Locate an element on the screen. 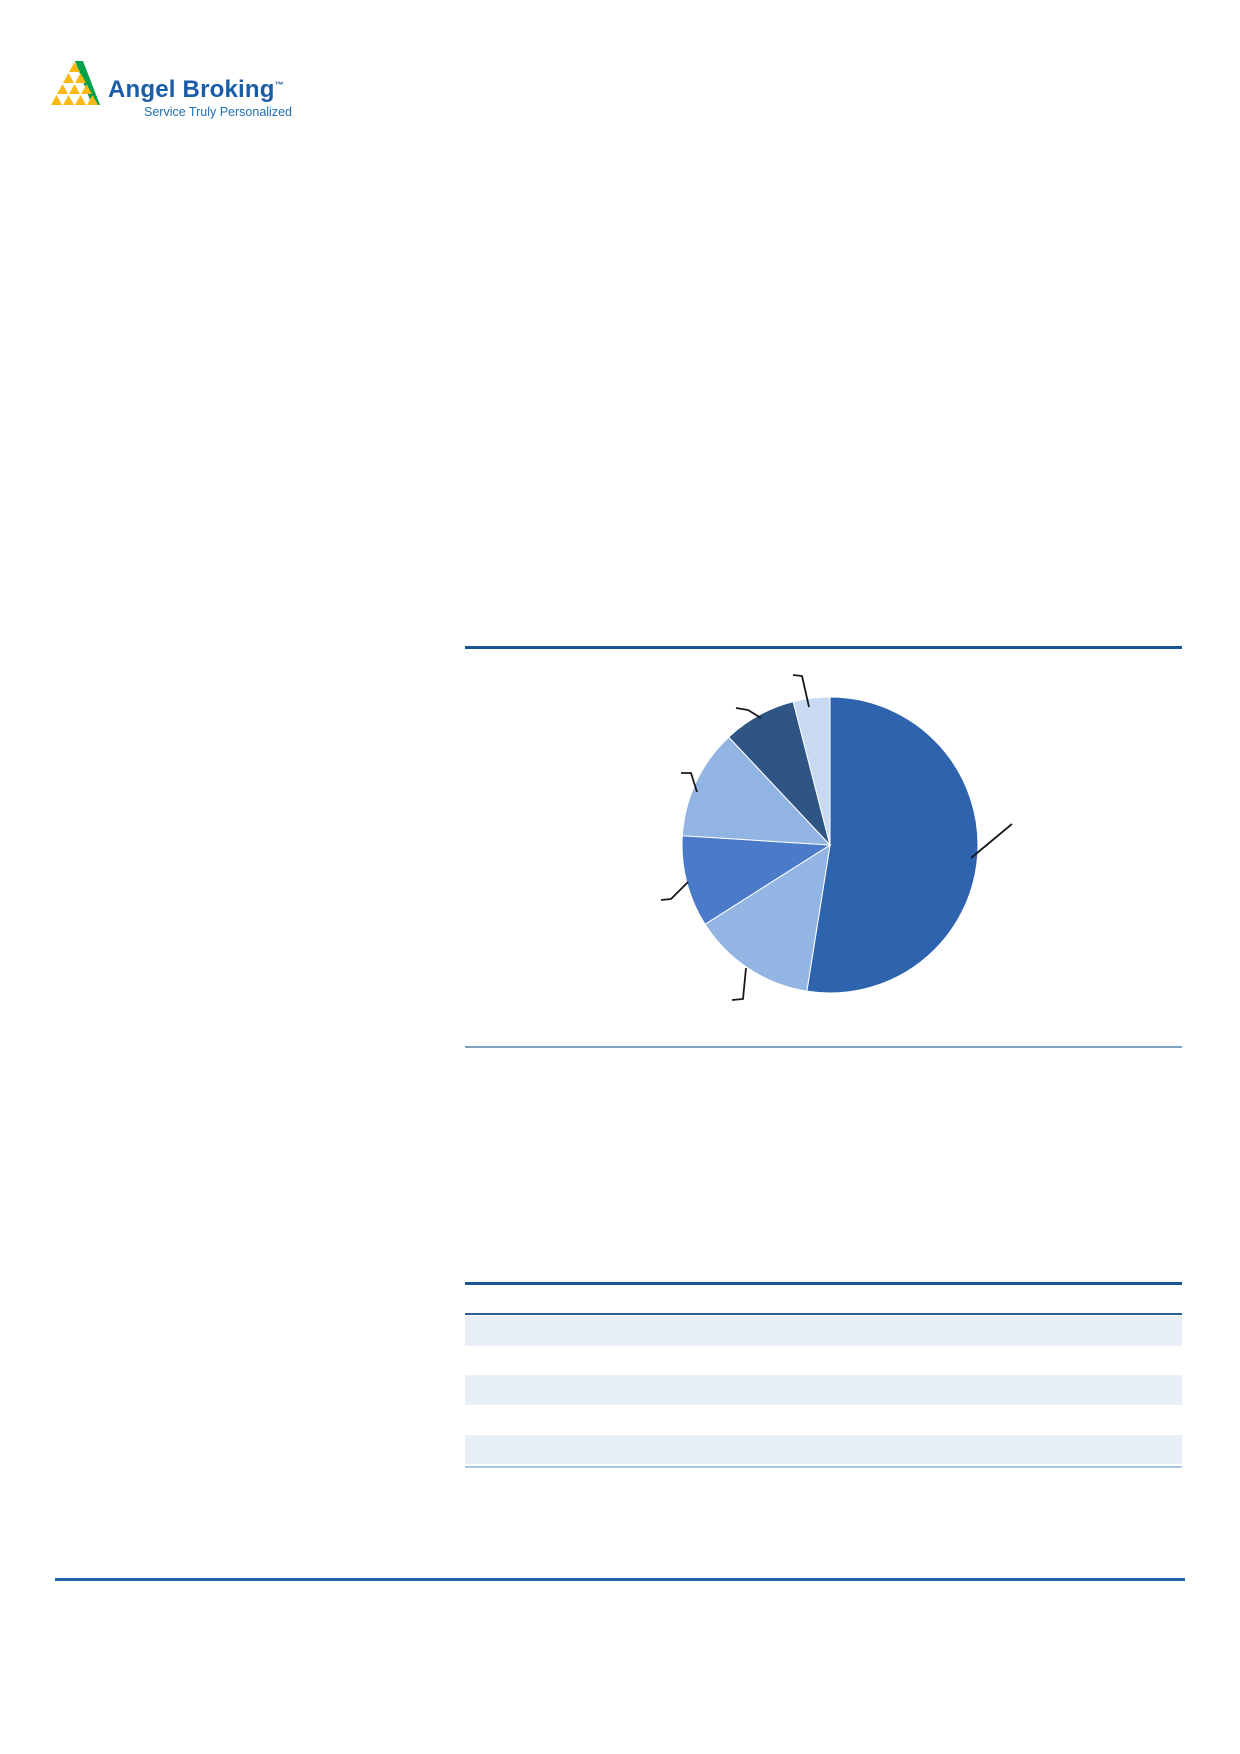  logo-green-stripe is located at coordinates (87, 83).